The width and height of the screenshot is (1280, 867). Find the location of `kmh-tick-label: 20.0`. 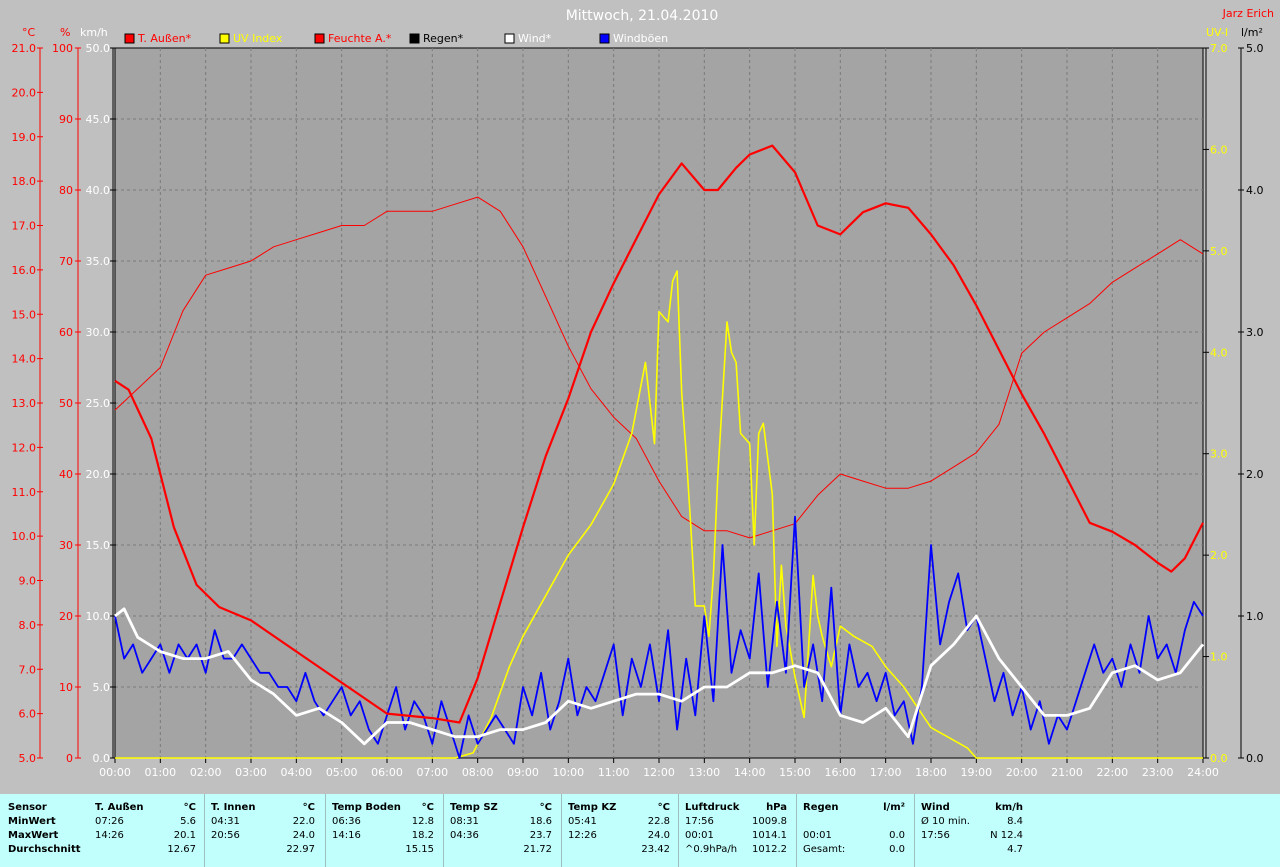

kmh-tick-label: 20.0 is located at coordinates (98, 474).